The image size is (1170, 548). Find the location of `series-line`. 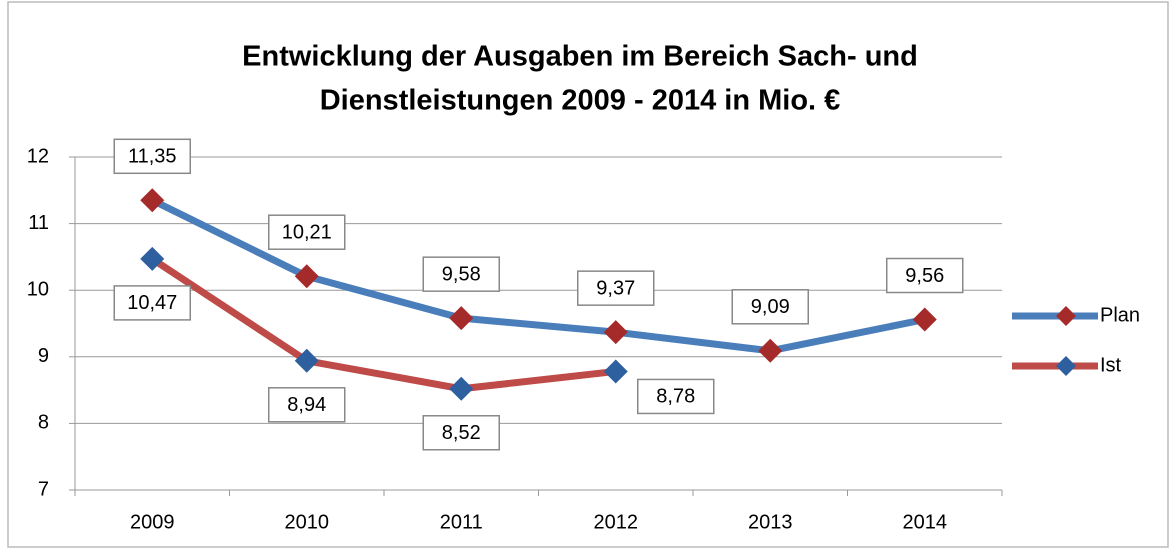

series-line is located at coordinates (383, 324).